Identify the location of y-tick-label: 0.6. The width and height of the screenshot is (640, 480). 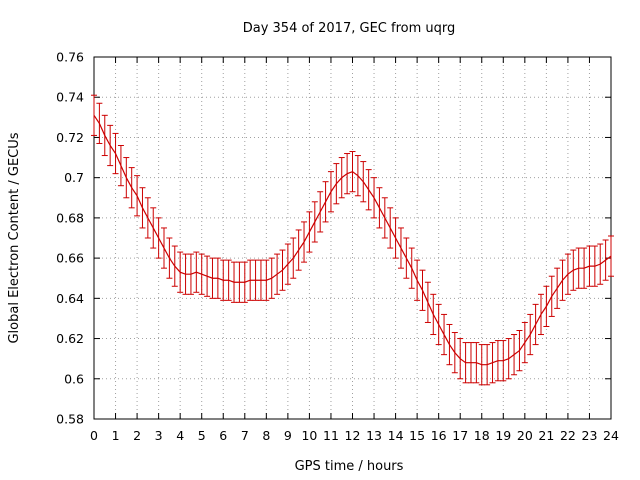
(74, 378).